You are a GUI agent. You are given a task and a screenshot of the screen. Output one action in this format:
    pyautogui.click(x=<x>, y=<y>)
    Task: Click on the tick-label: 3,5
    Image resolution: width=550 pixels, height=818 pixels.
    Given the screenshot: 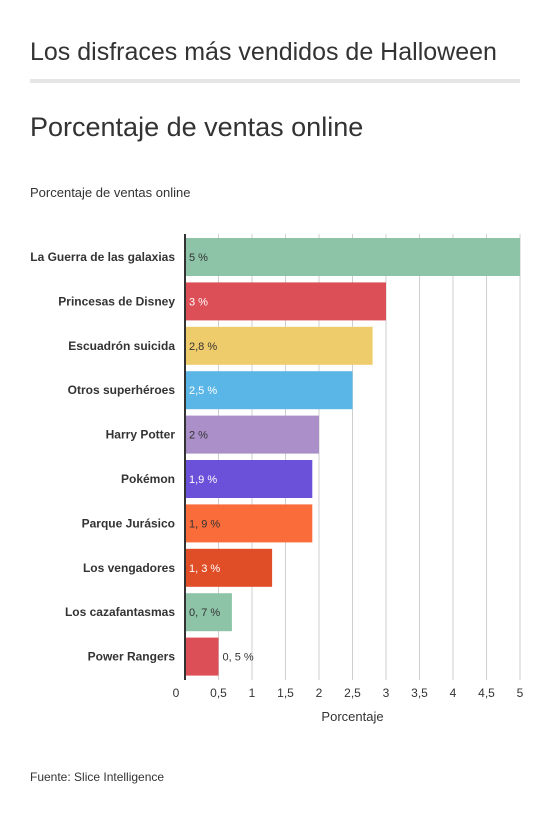 What is the action you would take?
    pyautogui.click(x=419, y=693)
    